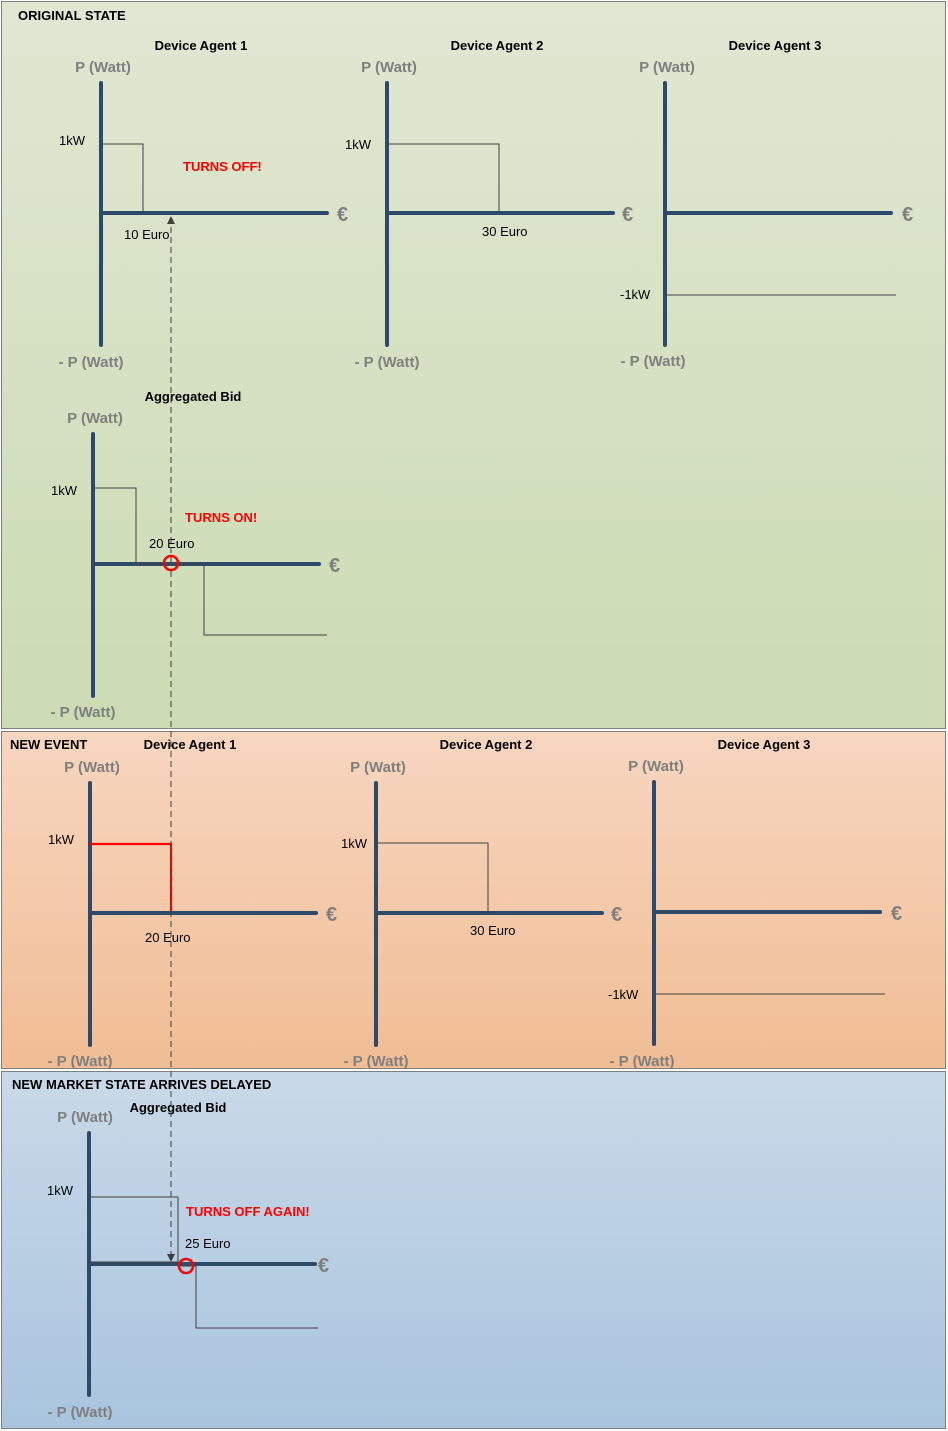 This screenshot has width=948, height=1431. I want to click on market-aggregate-y-bottom-label: - P (Watt), so click(80, 1412).